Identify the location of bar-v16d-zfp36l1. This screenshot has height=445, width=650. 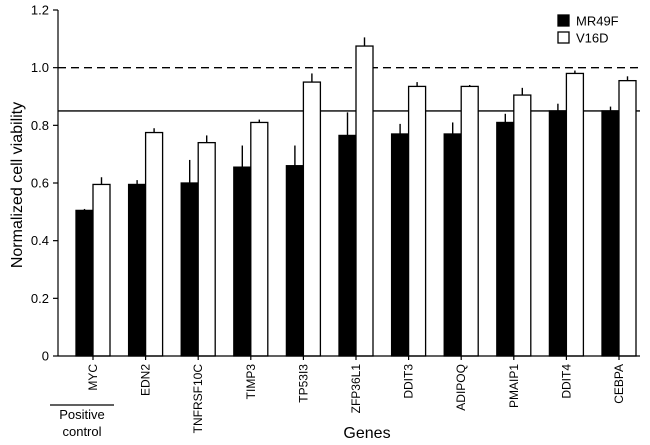
(364, 201).